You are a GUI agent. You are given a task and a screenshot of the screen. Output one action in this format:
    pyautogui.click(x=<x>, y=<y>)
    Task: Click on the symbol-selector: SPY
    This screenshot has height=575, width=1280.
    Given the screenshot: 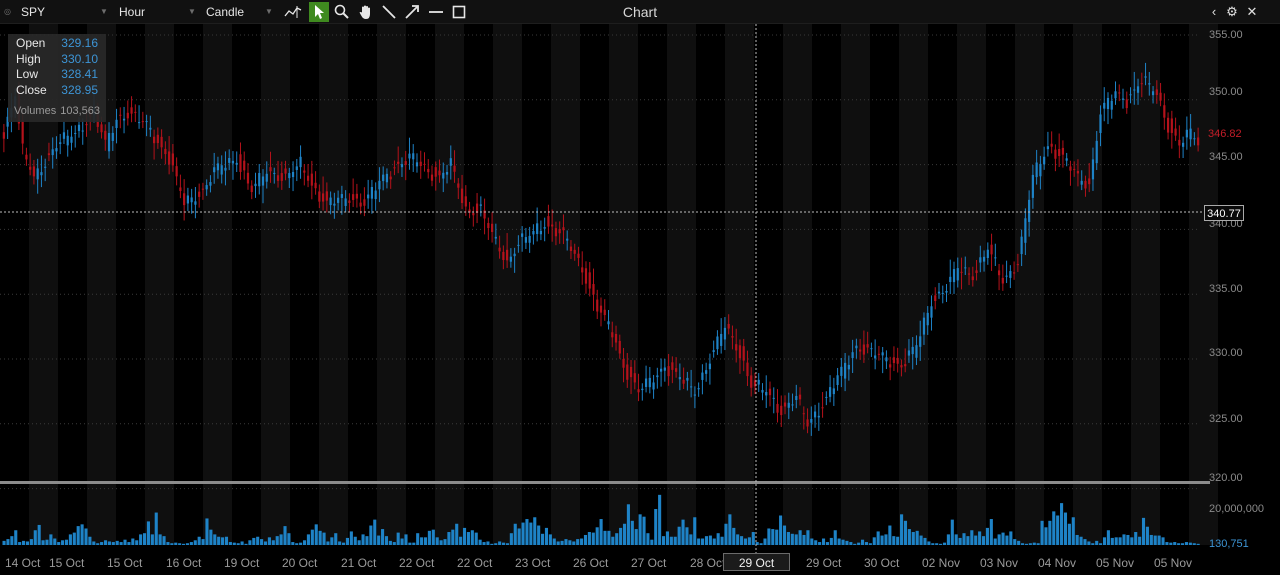 What is the action you would take?
    pyautogui.click(x=33, y=12)
    